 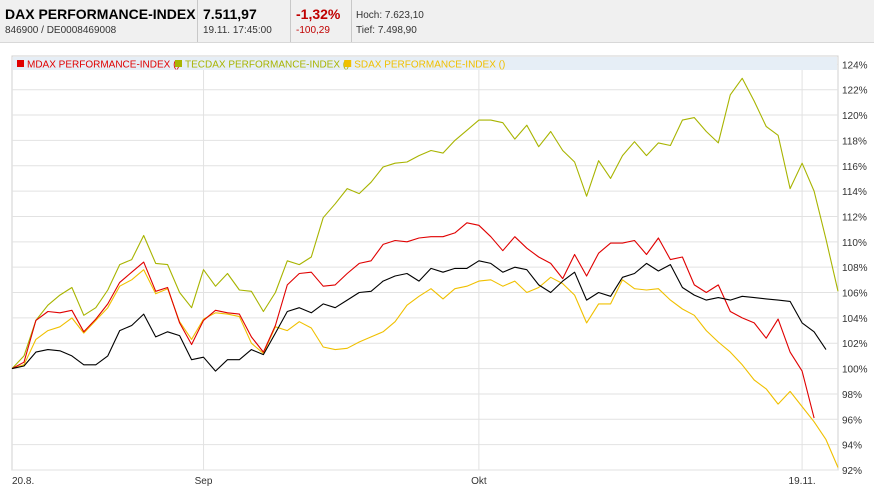 What do you see at coordinates (479, 481) in the screenshot?
I see `x-tick-label: Okt` at bounding box center [479, 481].